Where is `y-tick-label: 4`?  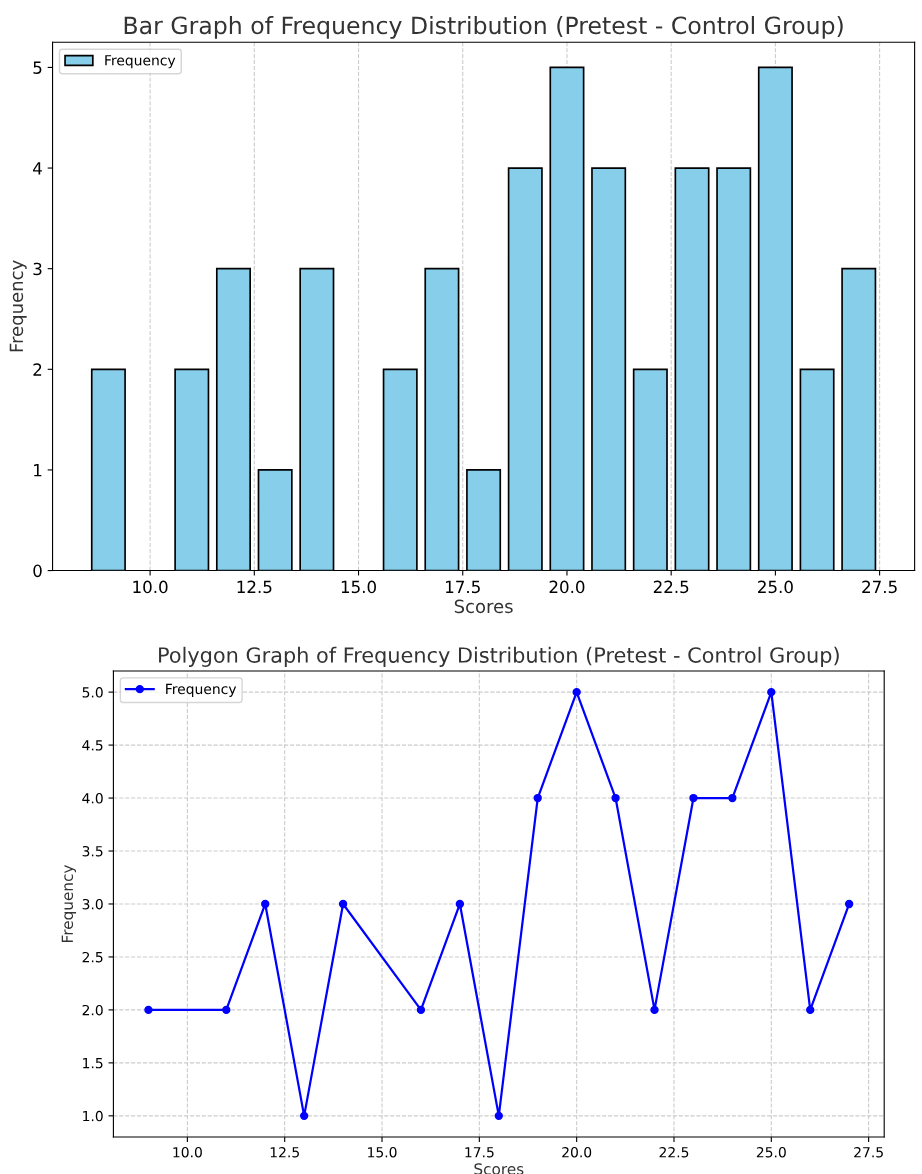
y-tick-label: 4 is located at coordinates (37, 168).